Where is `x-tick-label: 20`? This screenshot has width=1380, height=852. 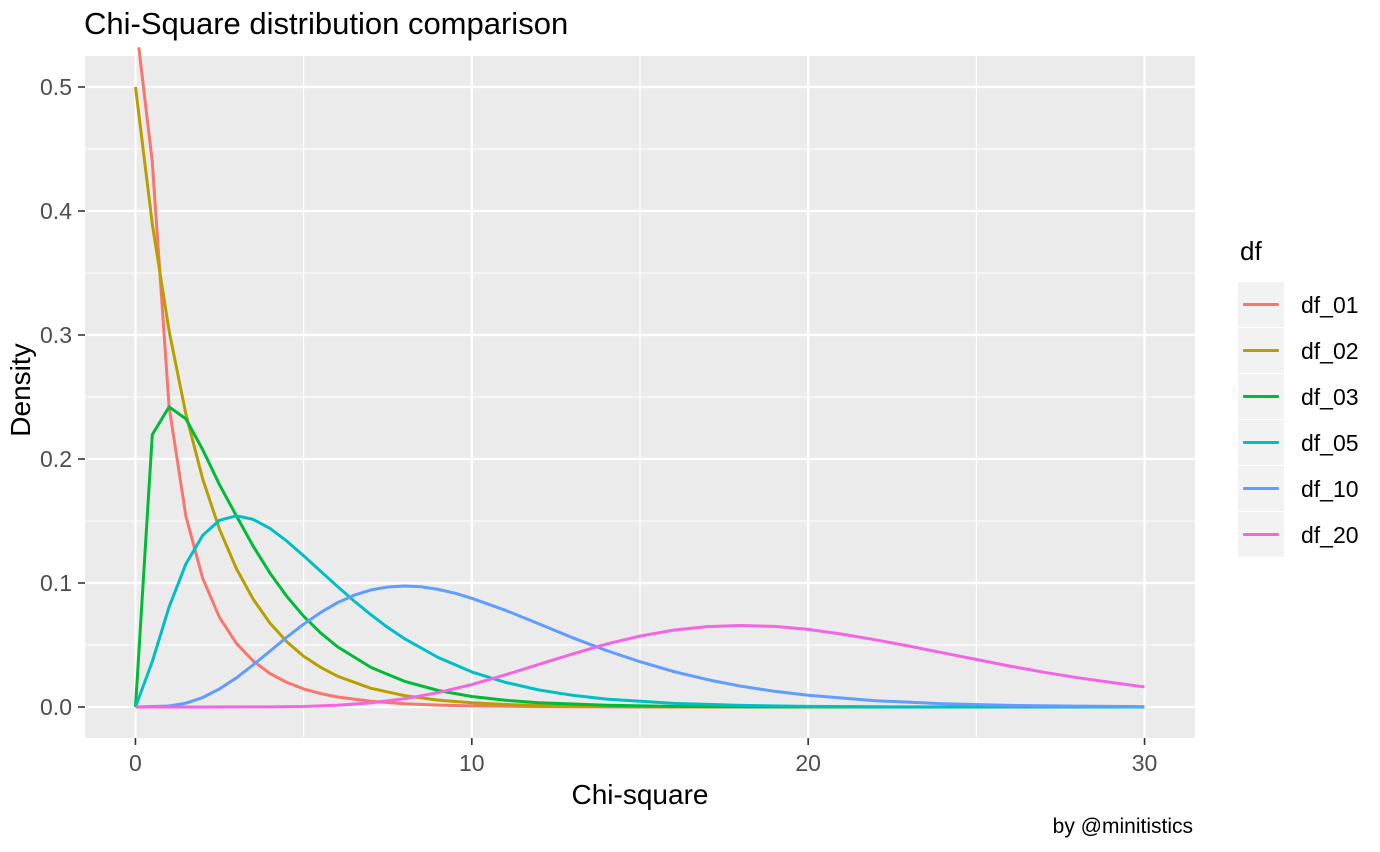
x-tick-label: 20 is located at coordinates (808, 763).